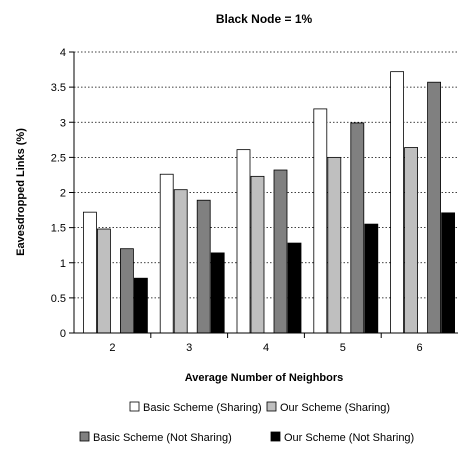  What do you see at coordinates (63, 194) in the screenshot?
I see `y-tick-label: 2` at bounding box center [63, 194].